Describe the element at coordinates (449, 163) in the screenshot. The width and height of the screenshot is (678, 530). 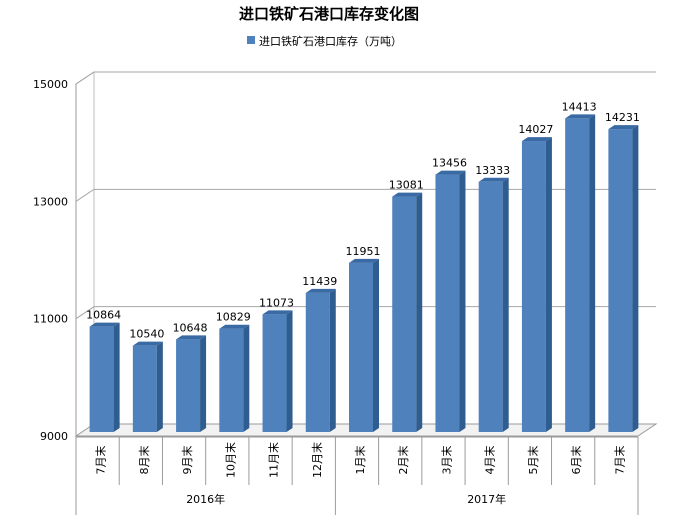
I see `data-label: 13456` at that location.